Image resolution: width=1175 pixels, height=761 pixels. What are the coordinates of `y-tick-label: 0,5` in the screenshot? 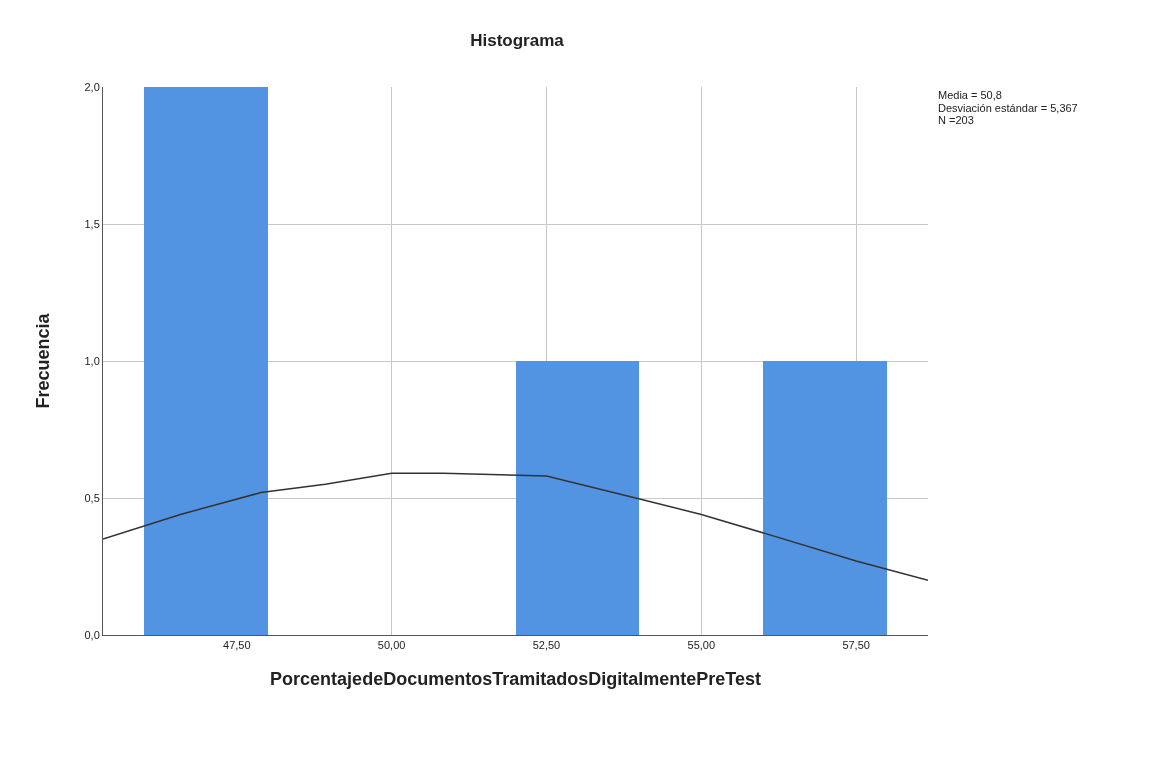 It's located at (92, 497).